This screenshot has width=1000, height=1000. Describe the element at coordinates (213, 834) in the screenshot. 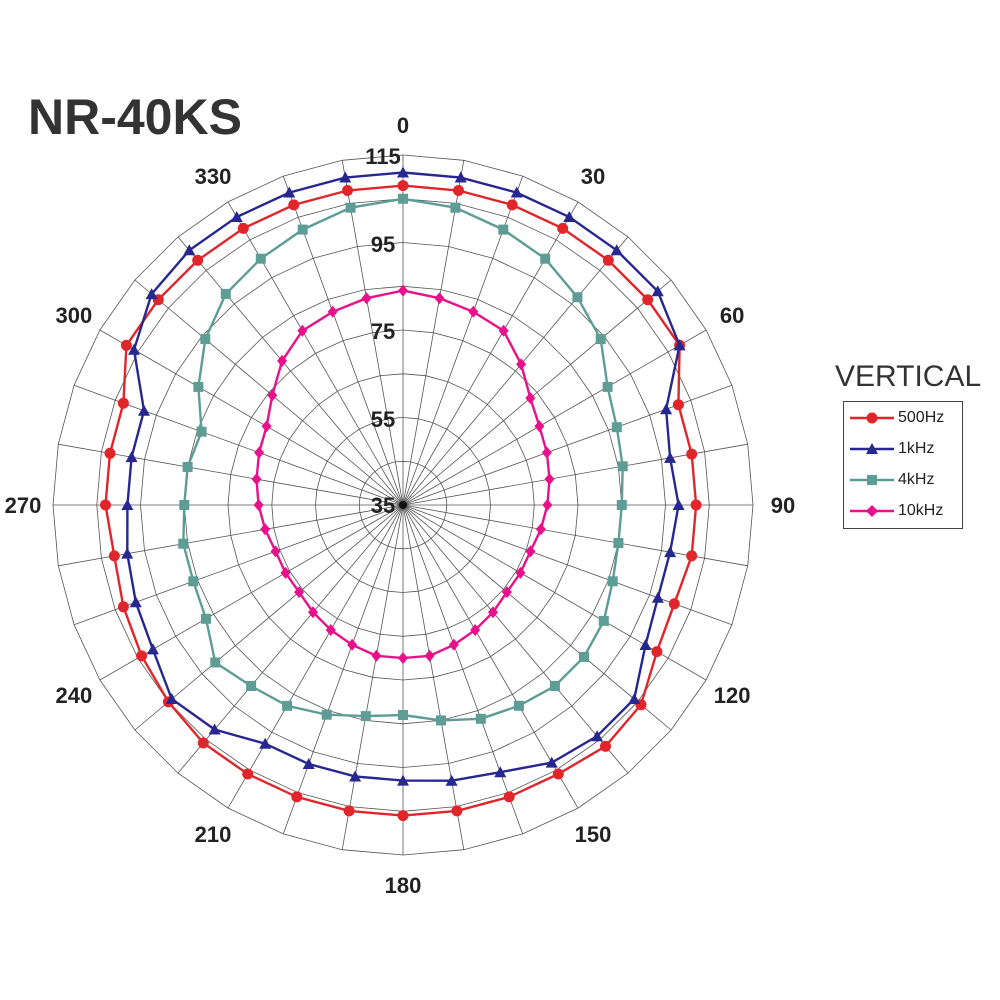

I see `angle-label: 210` at that location.